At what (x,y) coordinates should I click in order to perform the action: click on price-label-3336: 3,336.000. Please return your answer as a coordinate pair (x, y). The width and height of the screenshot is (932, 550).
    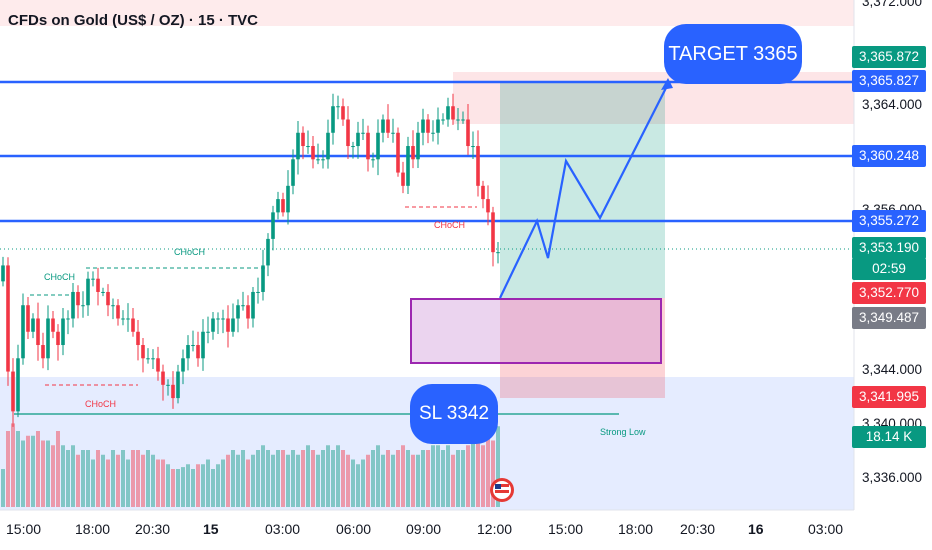
    Looking at the image, I should click on (892, 477).